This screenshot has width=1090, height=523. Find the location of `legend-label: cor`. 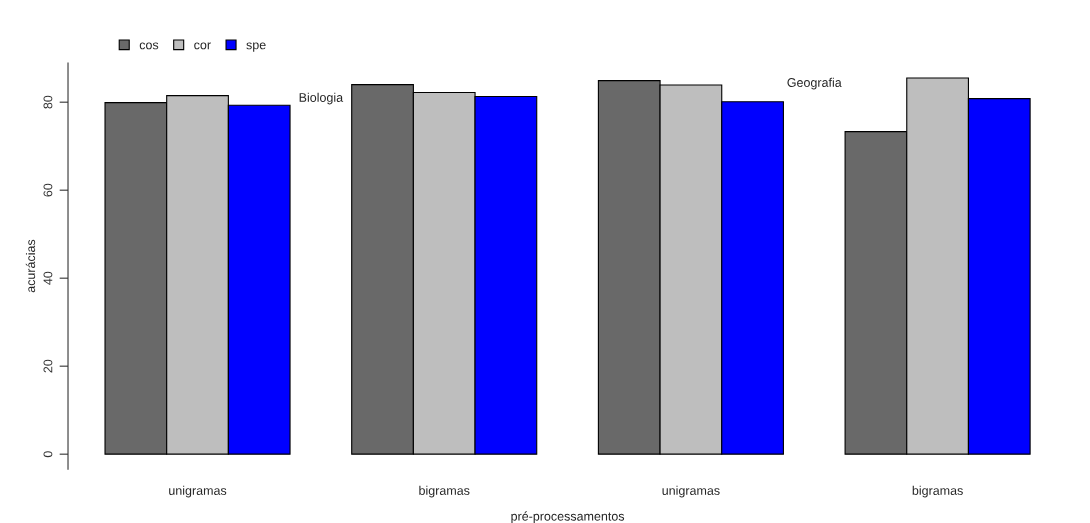

legend-label: cor is located at coordinates (202, 46).